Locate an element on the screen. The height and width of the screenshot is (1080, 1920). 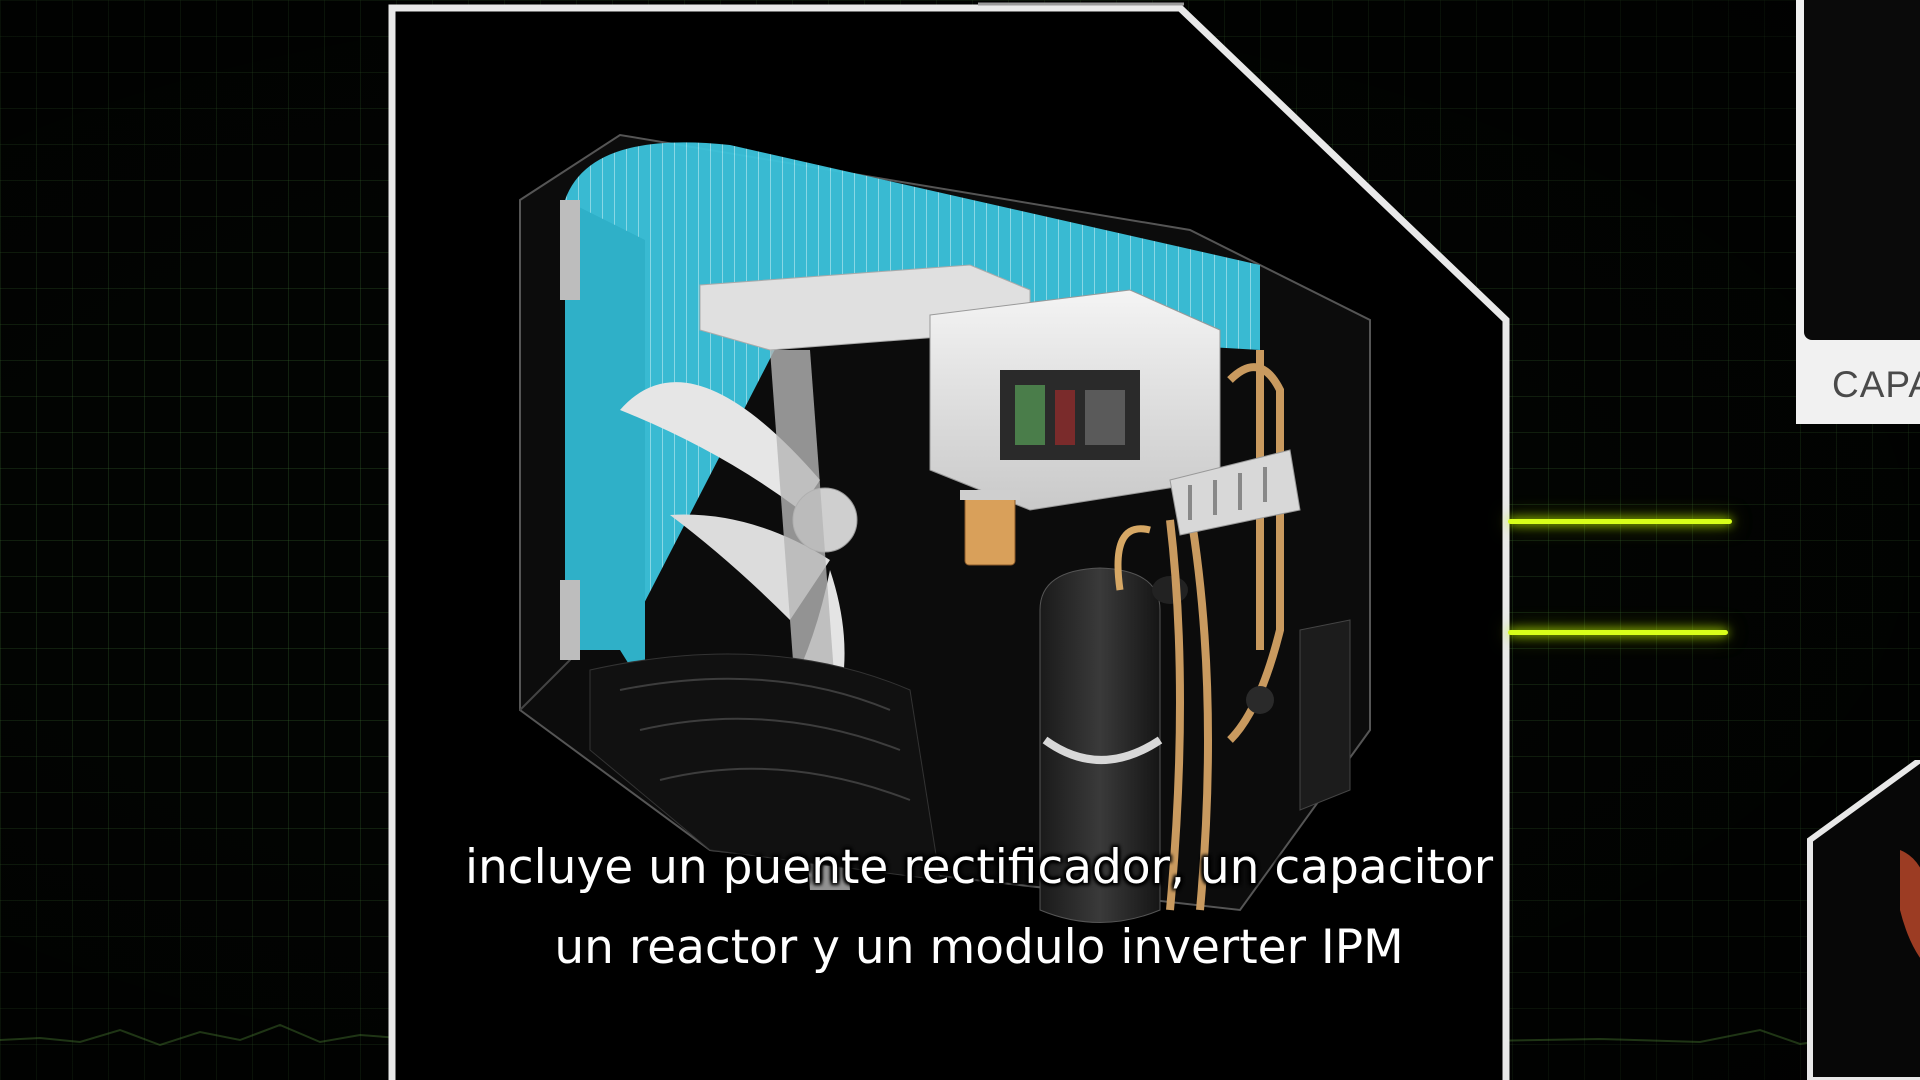
side-panel-image is located at coordinates (1862, 170).